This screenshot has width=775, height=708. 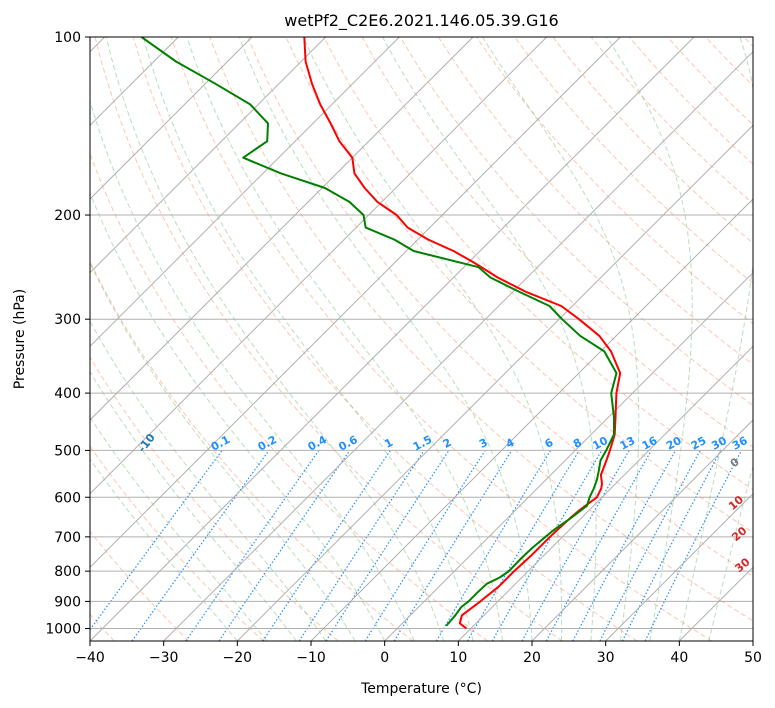 What do you see at coordinates (606, 658) in the screenshot?
I see `x-tick-label: 30` at bounding box center [606, 658].